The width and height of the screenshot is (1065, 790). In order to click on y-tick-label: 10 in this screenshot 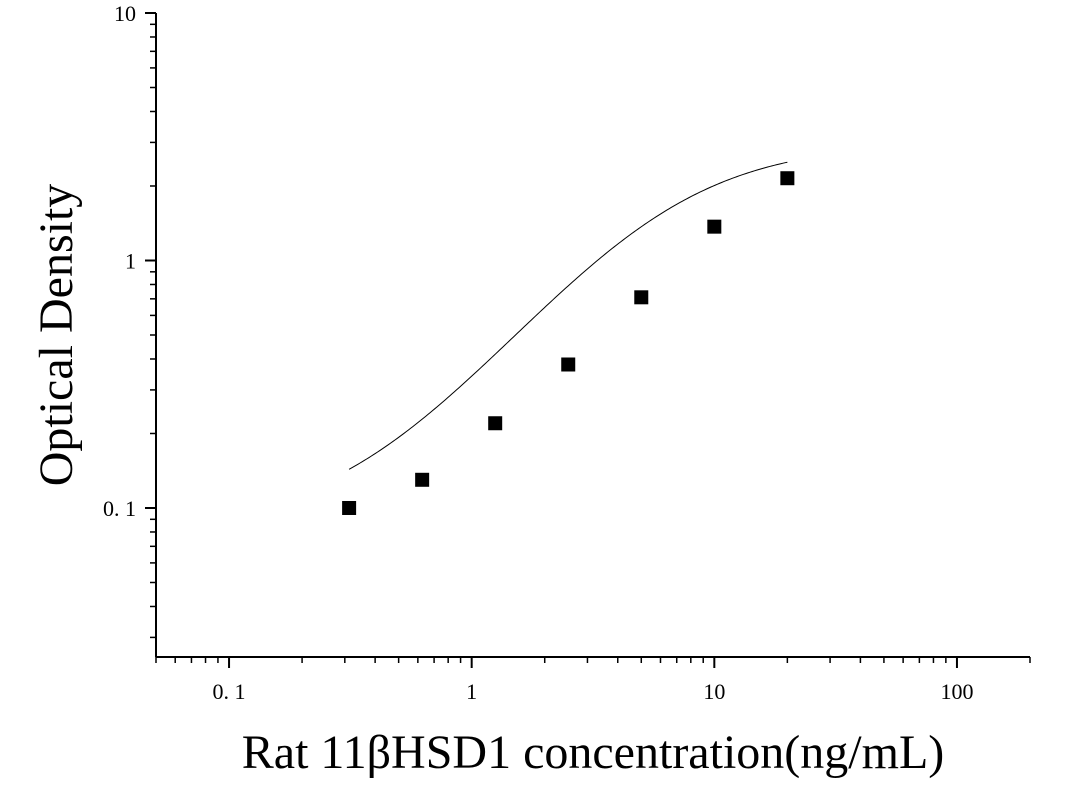, I will do `click(125, 13)`.